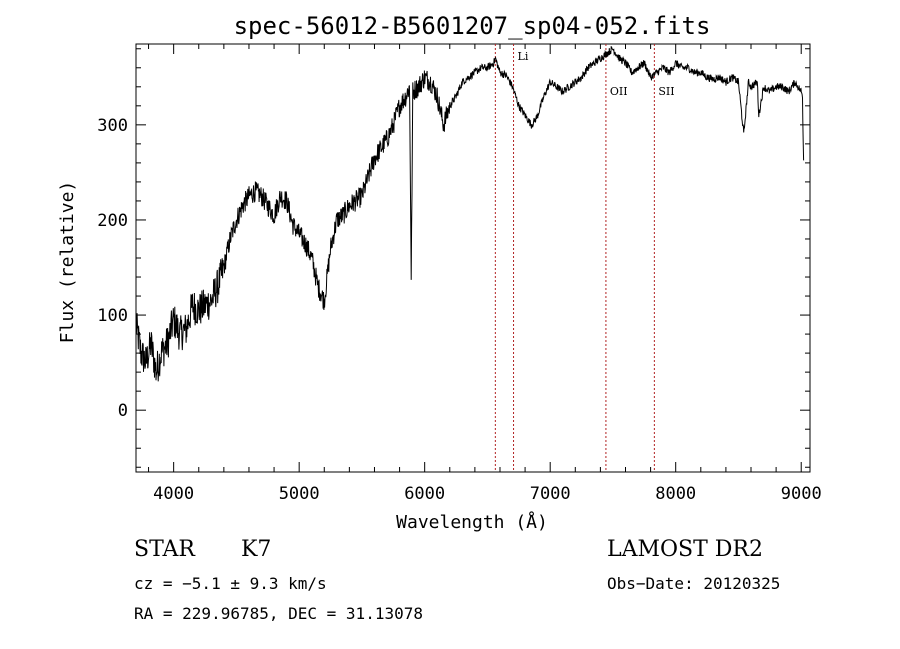 This screenshot has width=900, height=649. What do you see at coordinates (584, 258) in the screenshot?
I see `reference-lines: Li OII SII` at bounding box center [584, 258].